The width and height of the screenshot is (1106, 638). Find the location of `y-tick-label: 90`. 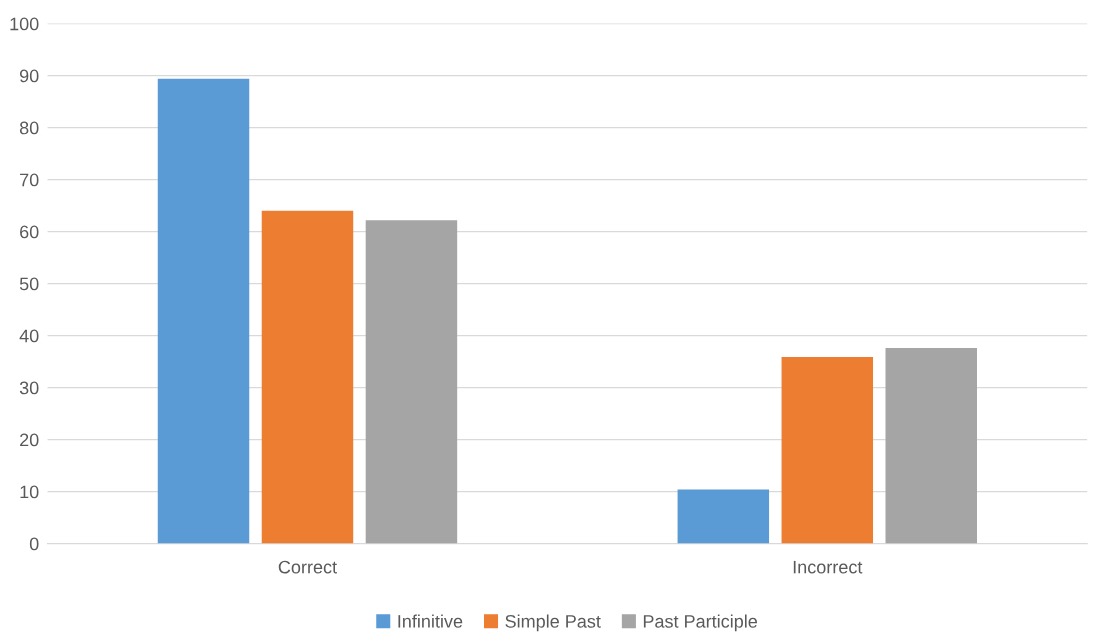

y-tick-label: 90 is located at coordinates (29, 76).